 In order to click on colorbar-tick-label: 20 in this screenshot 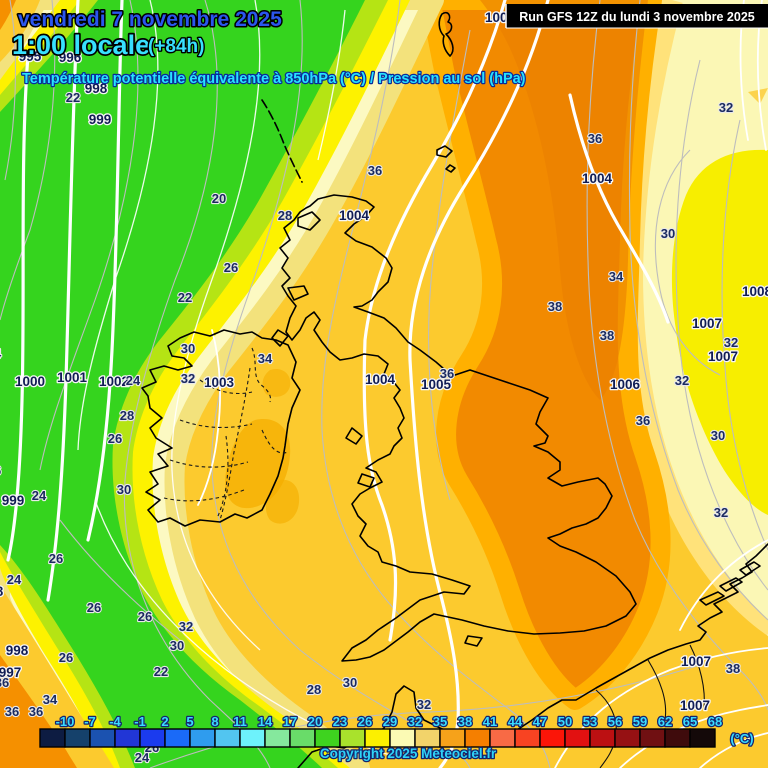, I will do `click(315, 721)`.